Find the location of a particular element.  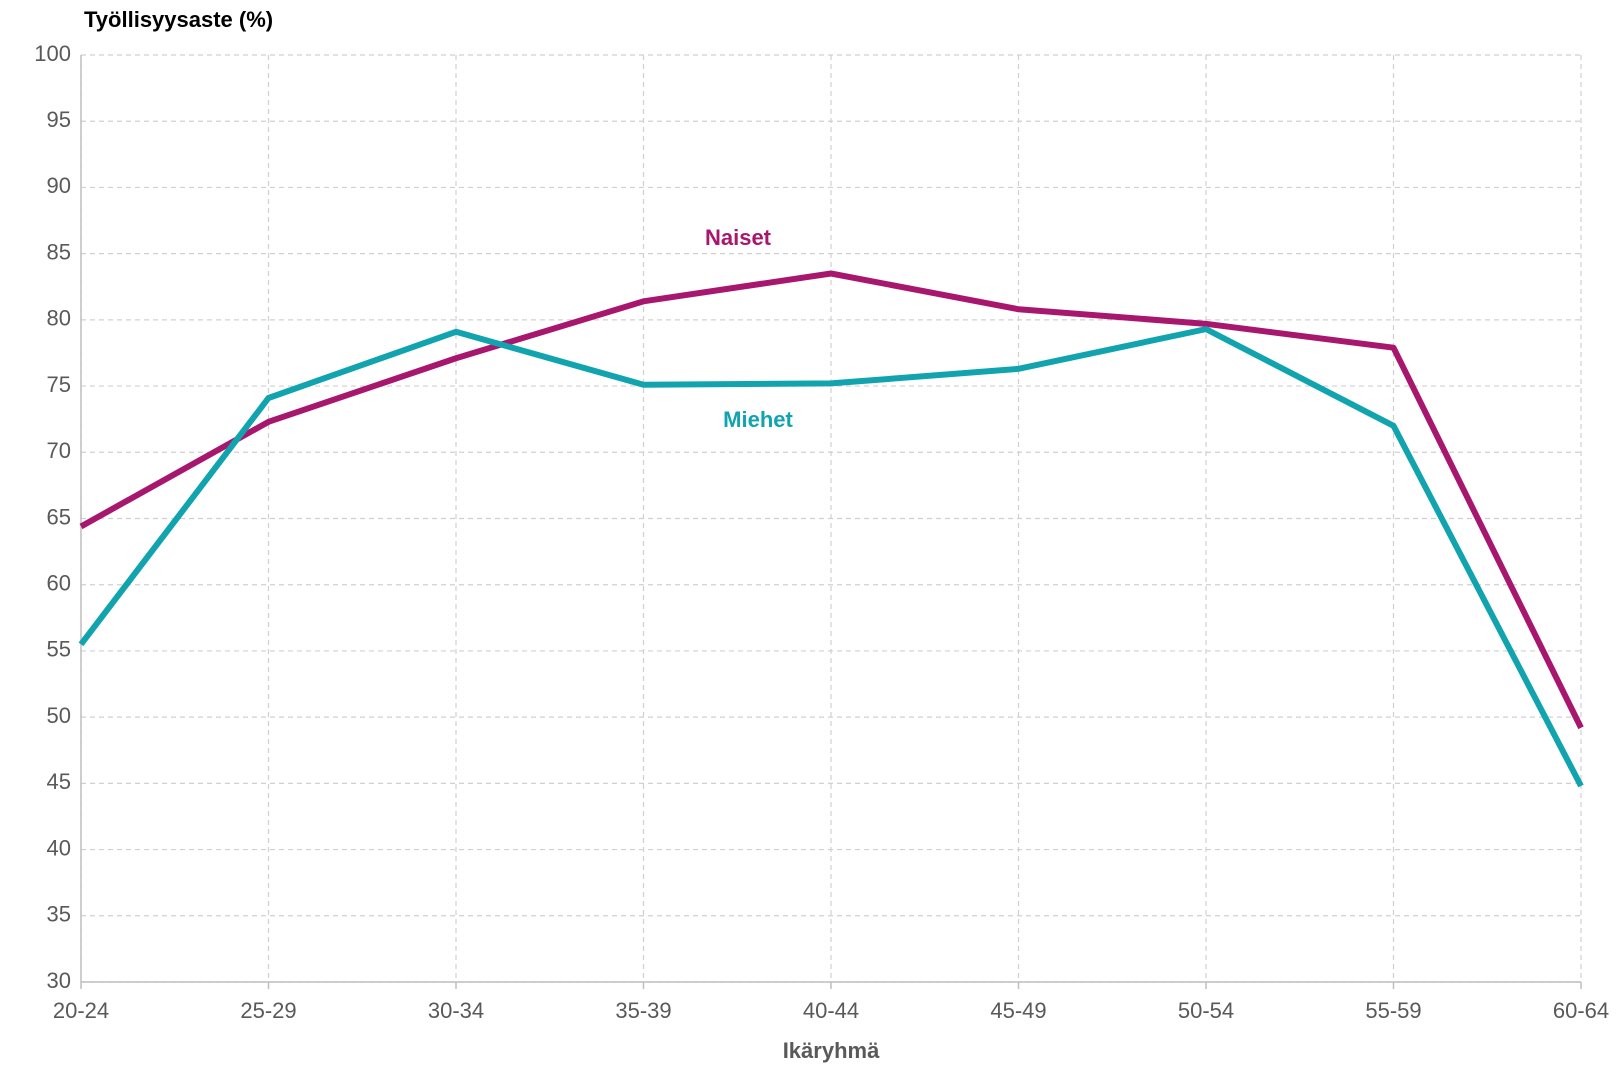

series-label: Miehet is located at coordinates (758, 419).